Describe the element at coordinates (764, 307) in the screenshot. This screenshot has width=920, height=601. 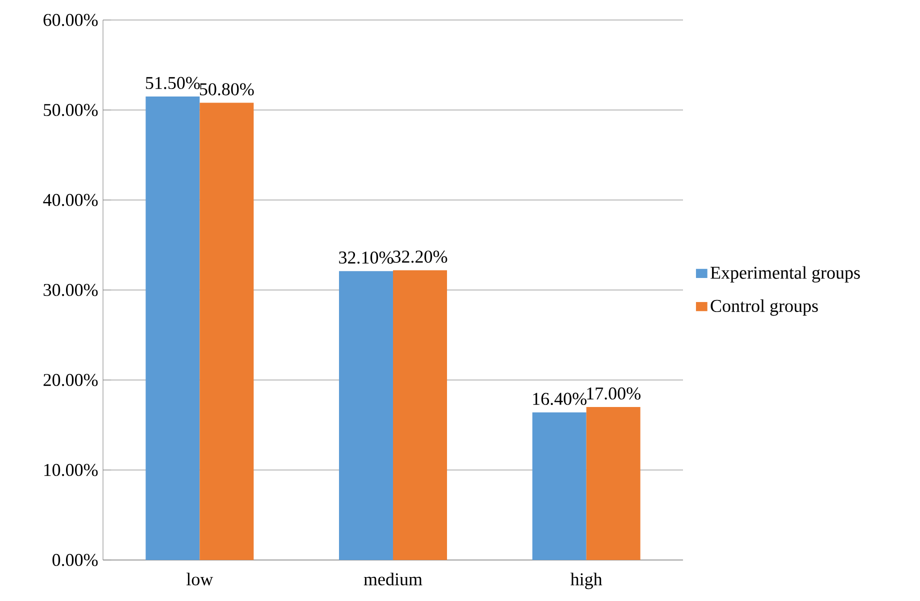
I see `legend-label: Control groups` at that location.